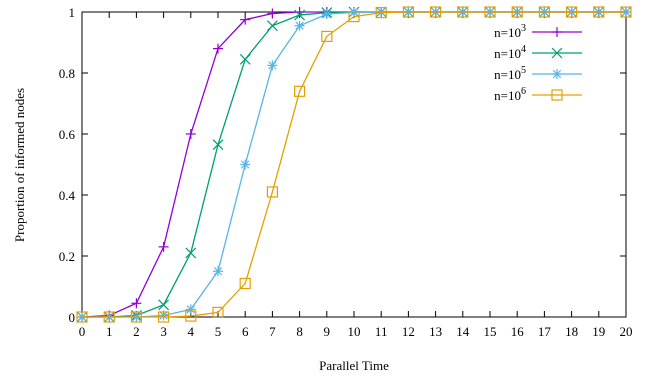  What do you see at coordinates (510, 94) in the screenshot?
I see `legend-label: n=106` at bounding box center [510, 94].